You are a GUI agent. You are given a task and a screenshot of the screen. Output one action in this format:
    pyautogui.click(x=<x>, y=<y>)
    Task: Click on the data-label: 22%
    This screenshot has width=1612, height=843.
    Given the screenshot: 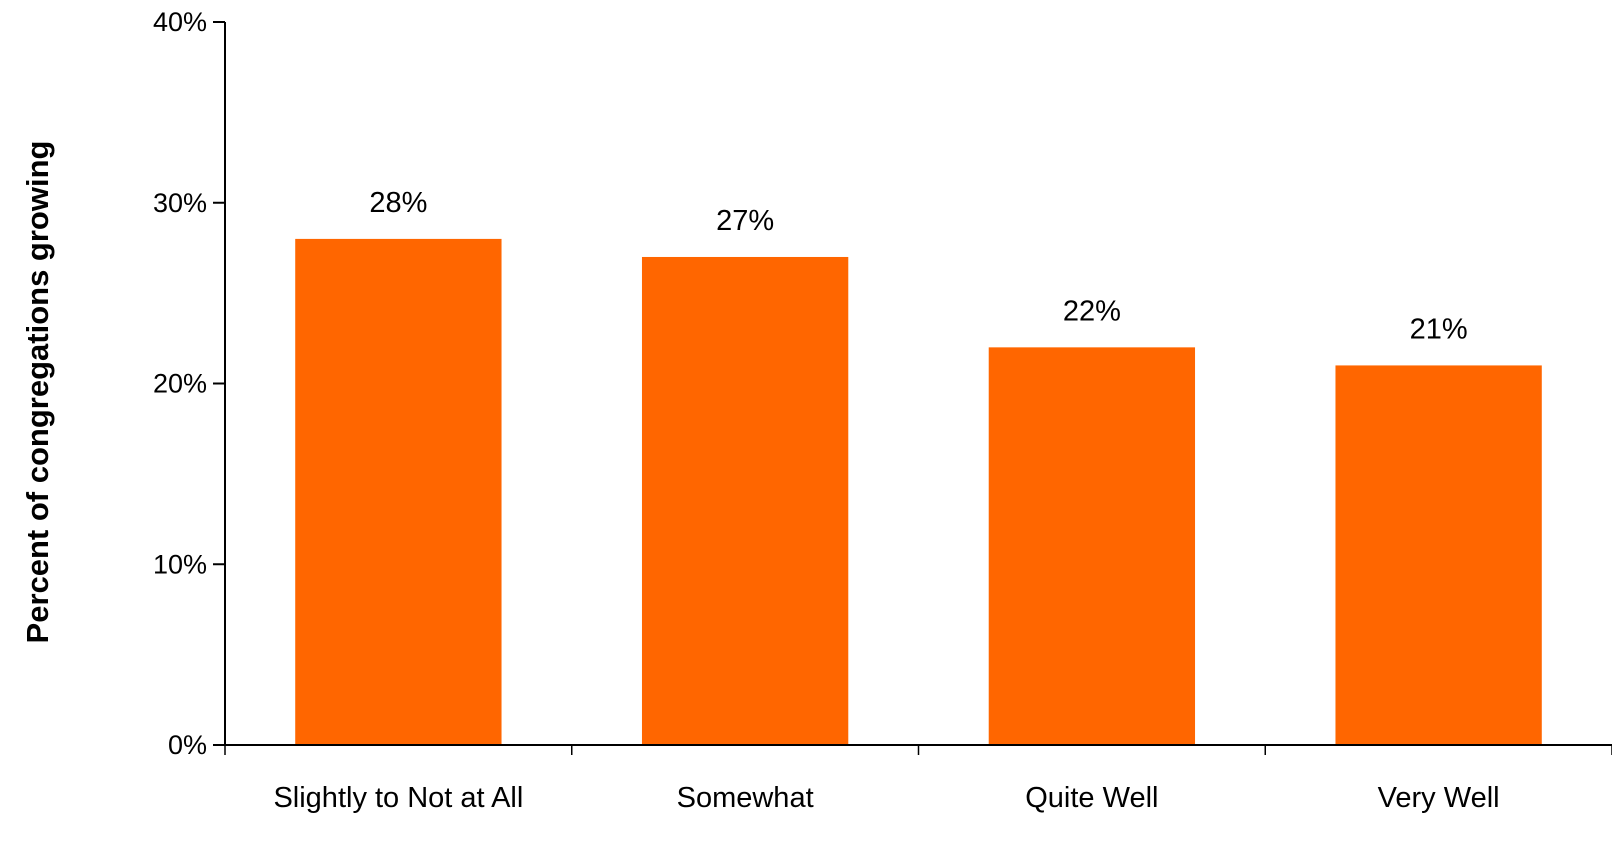 What is the action you would take?
    pyautogui.click(x=1092, y=311)
    